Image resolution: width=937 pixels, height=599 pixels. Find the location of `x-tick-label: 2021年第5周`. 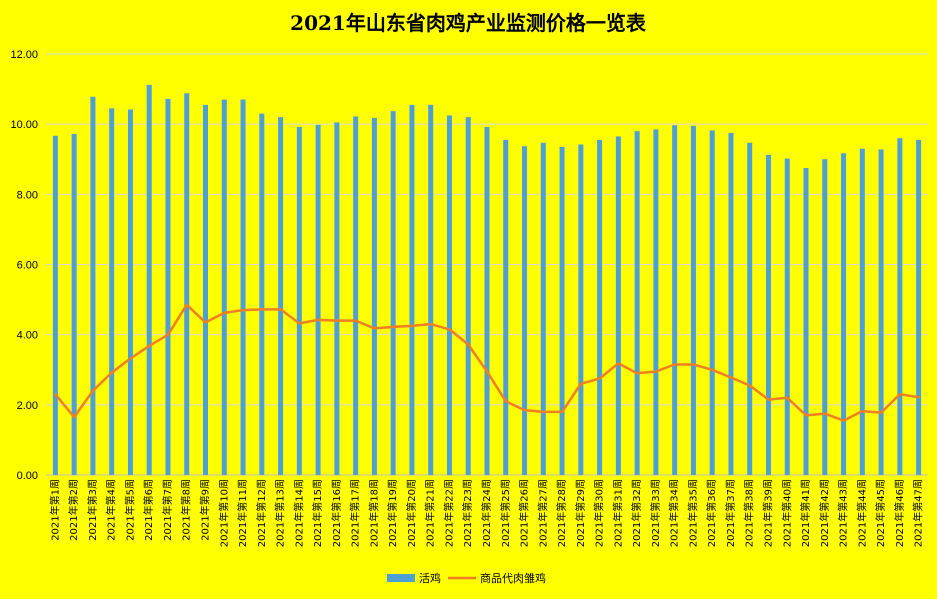

x-tick-label: 2021年第5周 is located at coordinates (129, 510).